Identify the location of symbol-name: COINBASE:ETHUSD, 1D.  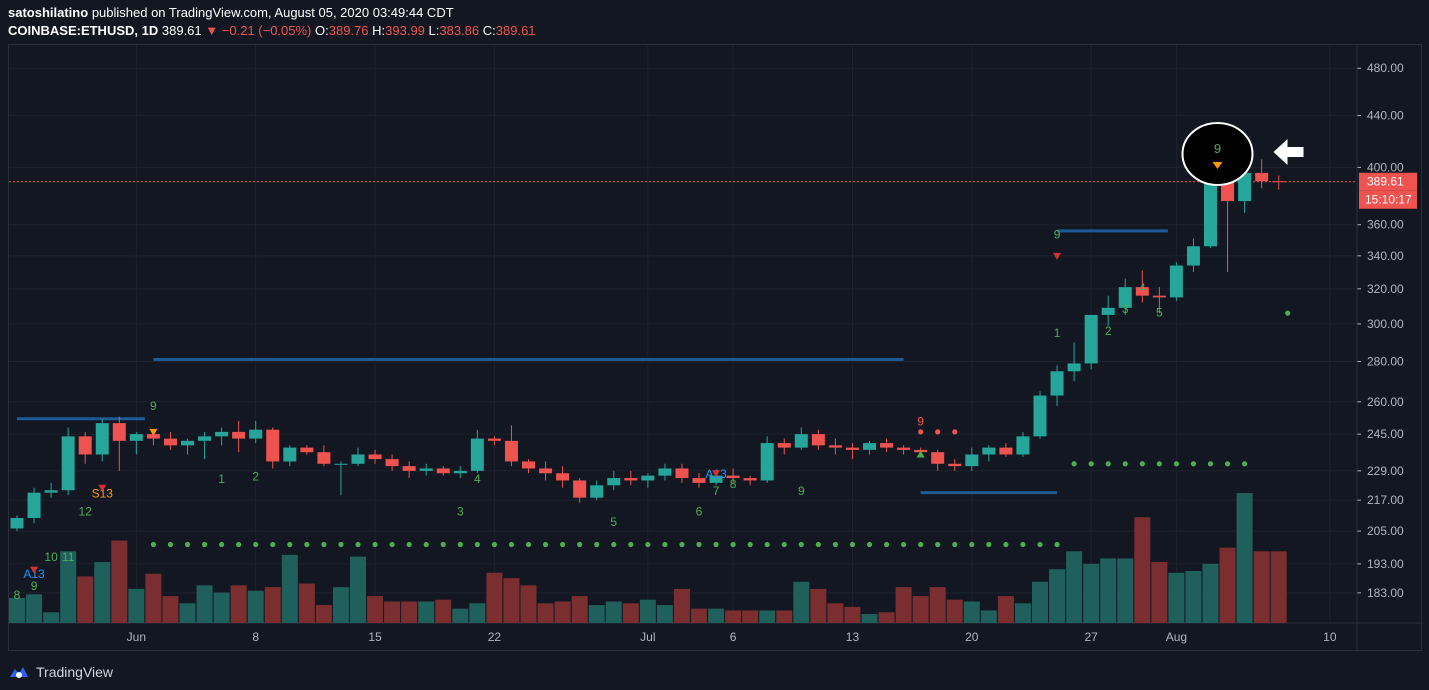
(83, 30).